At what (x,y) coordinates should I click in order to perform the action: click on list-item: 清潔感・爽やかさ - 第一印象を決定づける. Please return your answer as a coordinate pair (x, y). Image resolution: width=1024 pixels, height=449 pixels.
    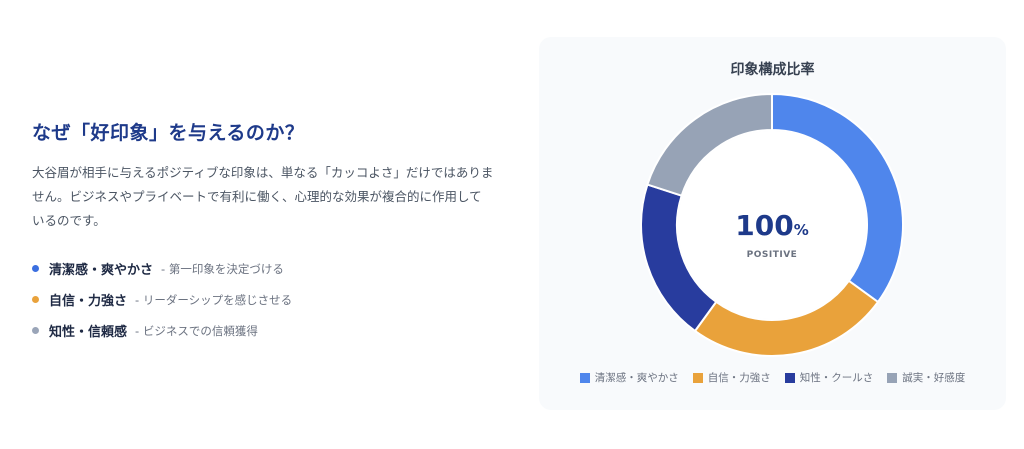
    Looking at the image, I should click on (267, 268).